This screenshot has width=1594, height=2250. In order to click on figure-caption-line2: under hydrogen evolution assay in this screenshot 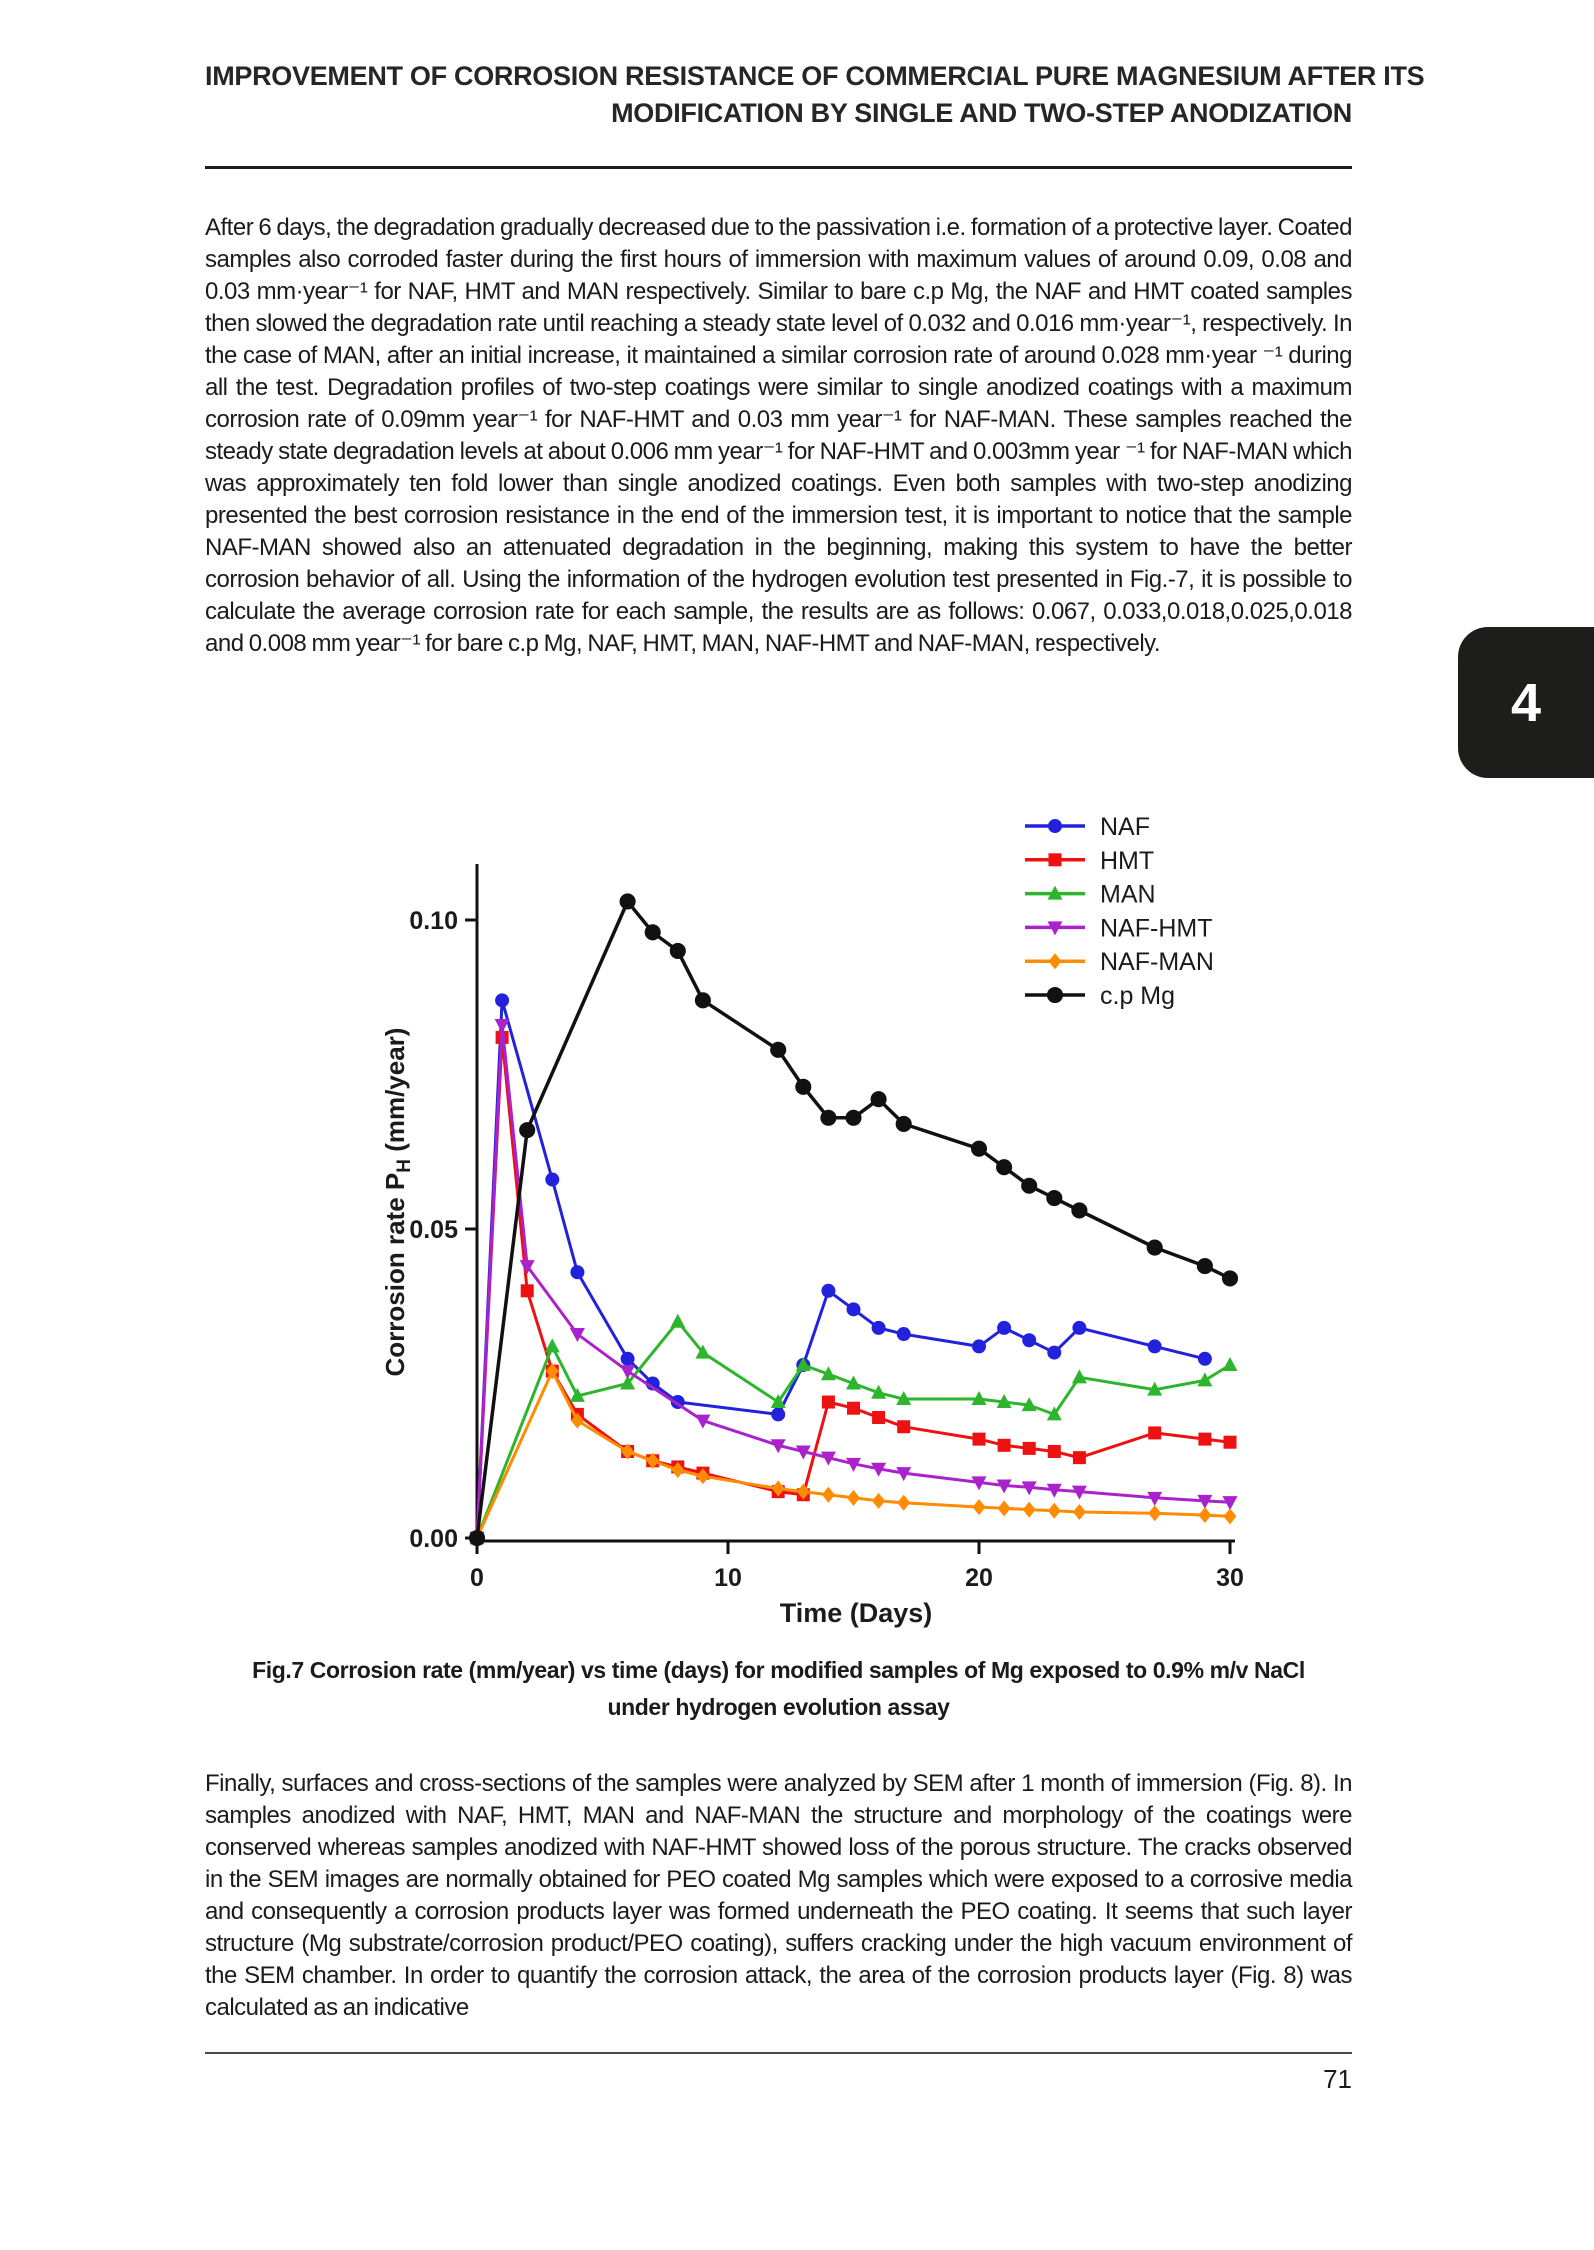, I will do `click(778, 1707)`.